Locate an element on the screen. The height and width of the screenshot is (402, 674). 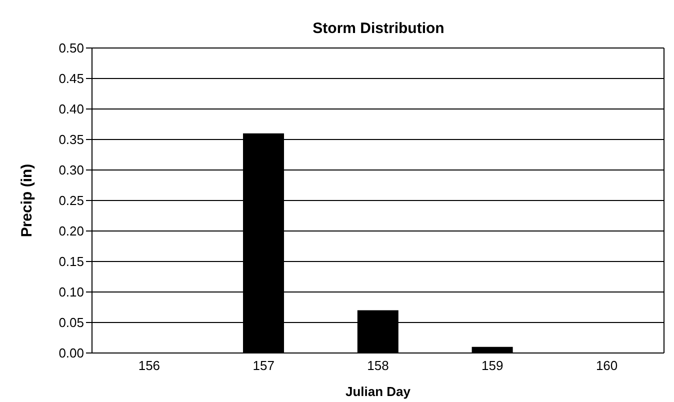
x-tick-label: 157 is located at coordinates (263, 366).